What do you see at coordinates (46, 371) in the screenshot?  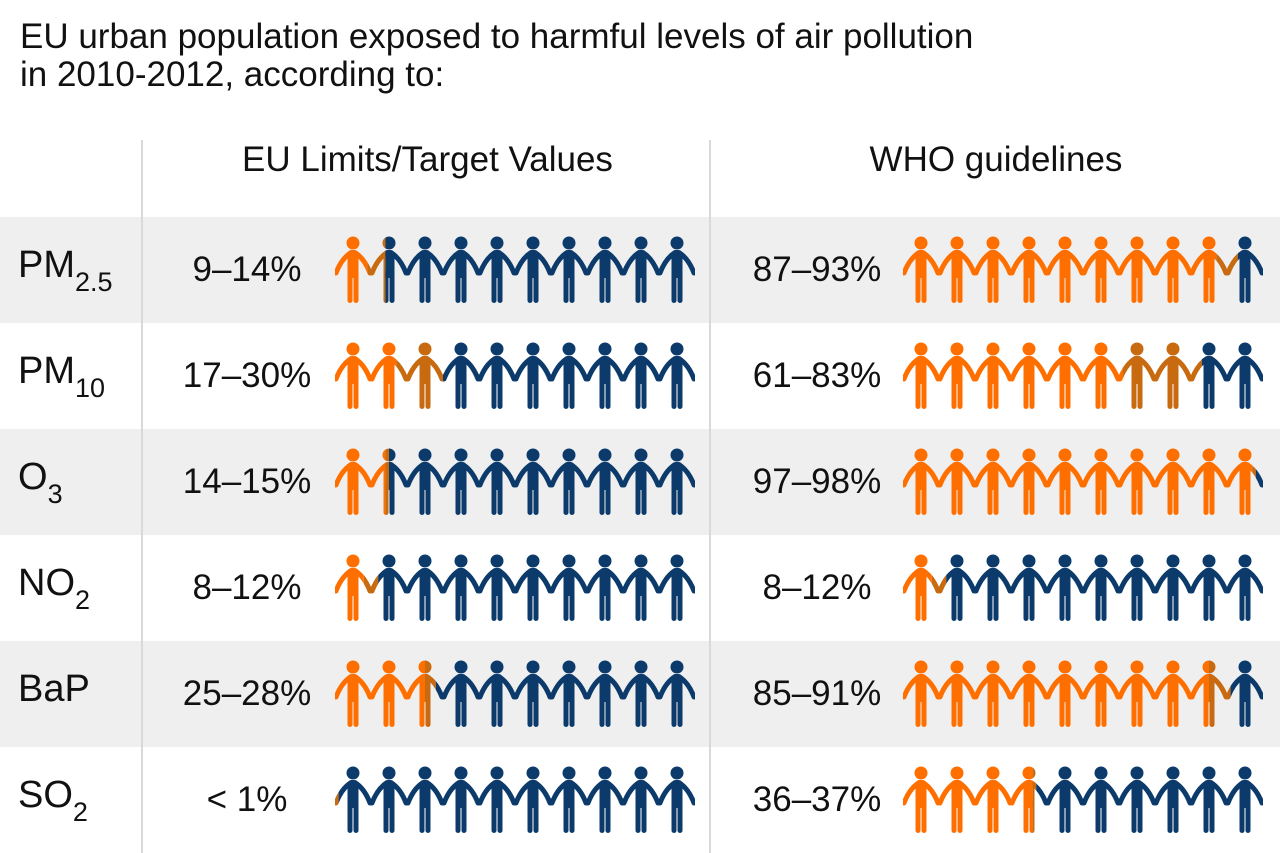 I see `pollutant-name: PM` at bounding box center [46, 371].